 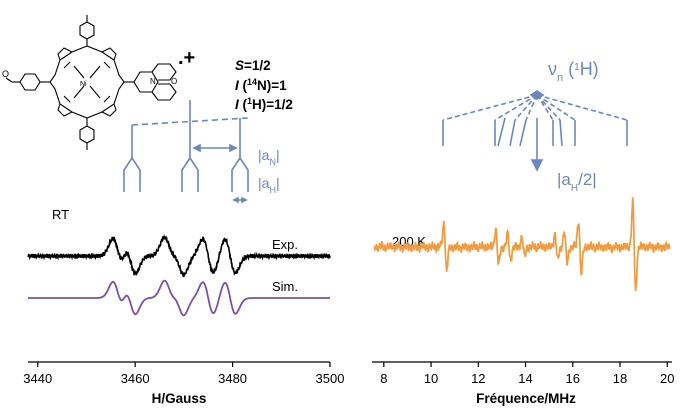 What do you see at coordinates (667, 378) in the screenshot?
I see `x-tick-label-1-6: 20` at bounding box center [667, 378].